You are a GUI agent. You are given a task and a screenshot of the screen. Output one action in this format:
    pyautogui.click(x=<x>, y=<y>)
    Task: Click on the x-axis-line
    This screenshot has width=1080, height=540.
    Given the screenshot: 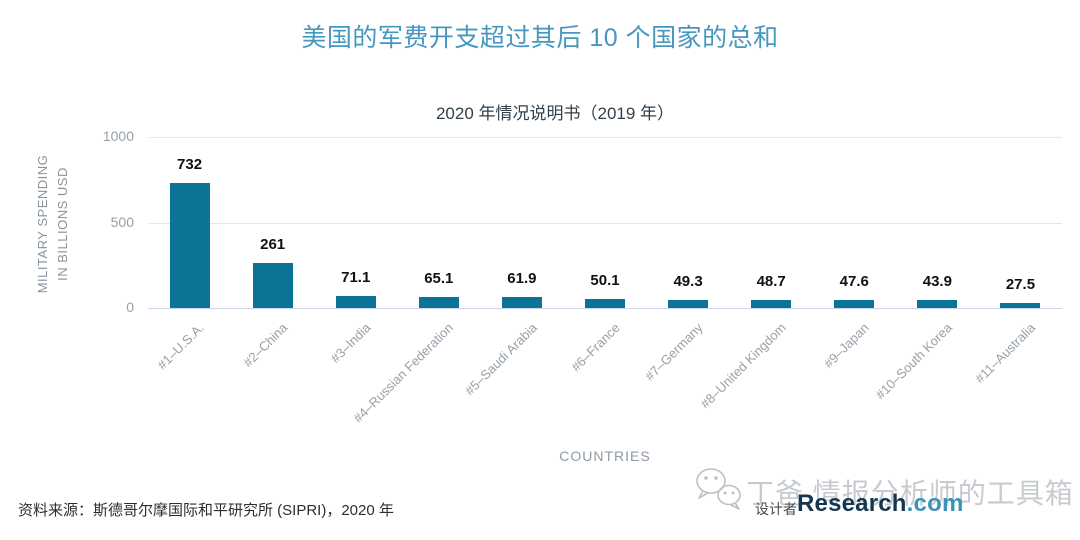 What is the action you would take?
    pyautogui.click(x=605, y=308)
    